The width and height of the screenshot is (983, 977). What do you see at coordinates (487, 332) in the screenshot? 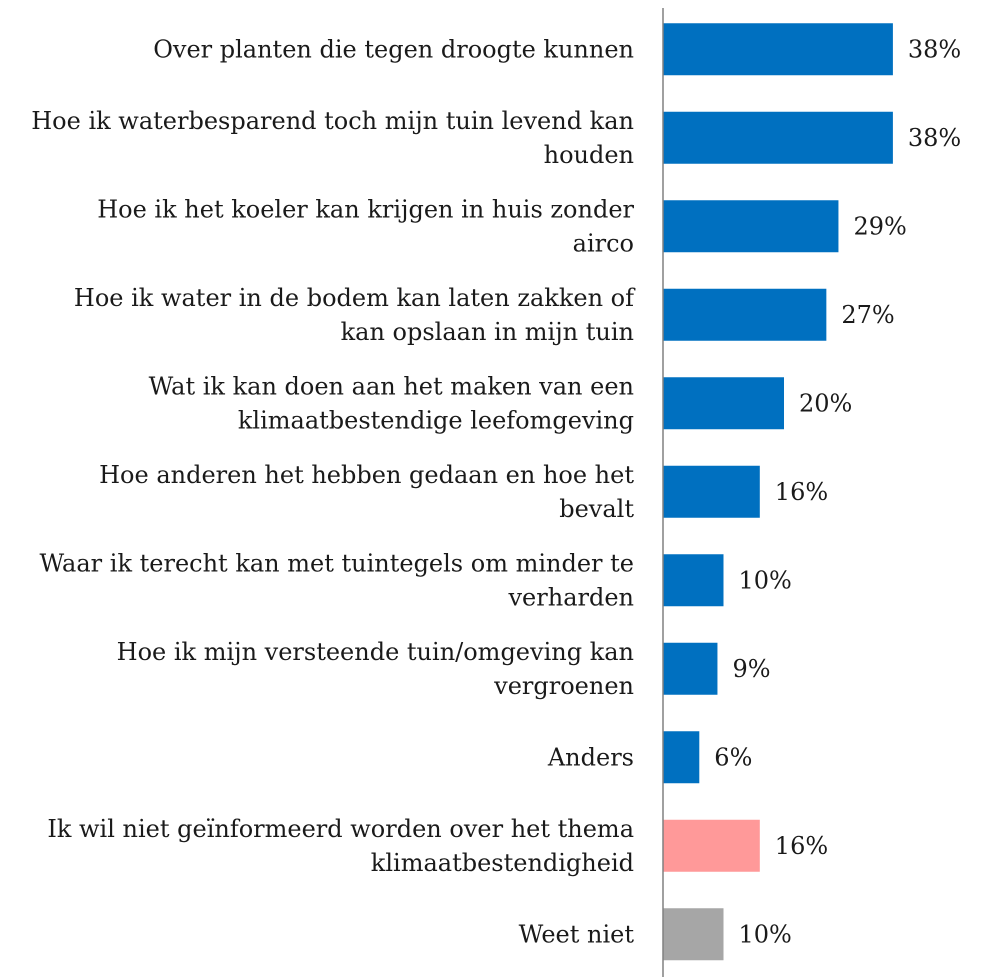
I see `category-label-4-line-2: kan opslaan in mijn tuin` at bounding box center [487, 332].